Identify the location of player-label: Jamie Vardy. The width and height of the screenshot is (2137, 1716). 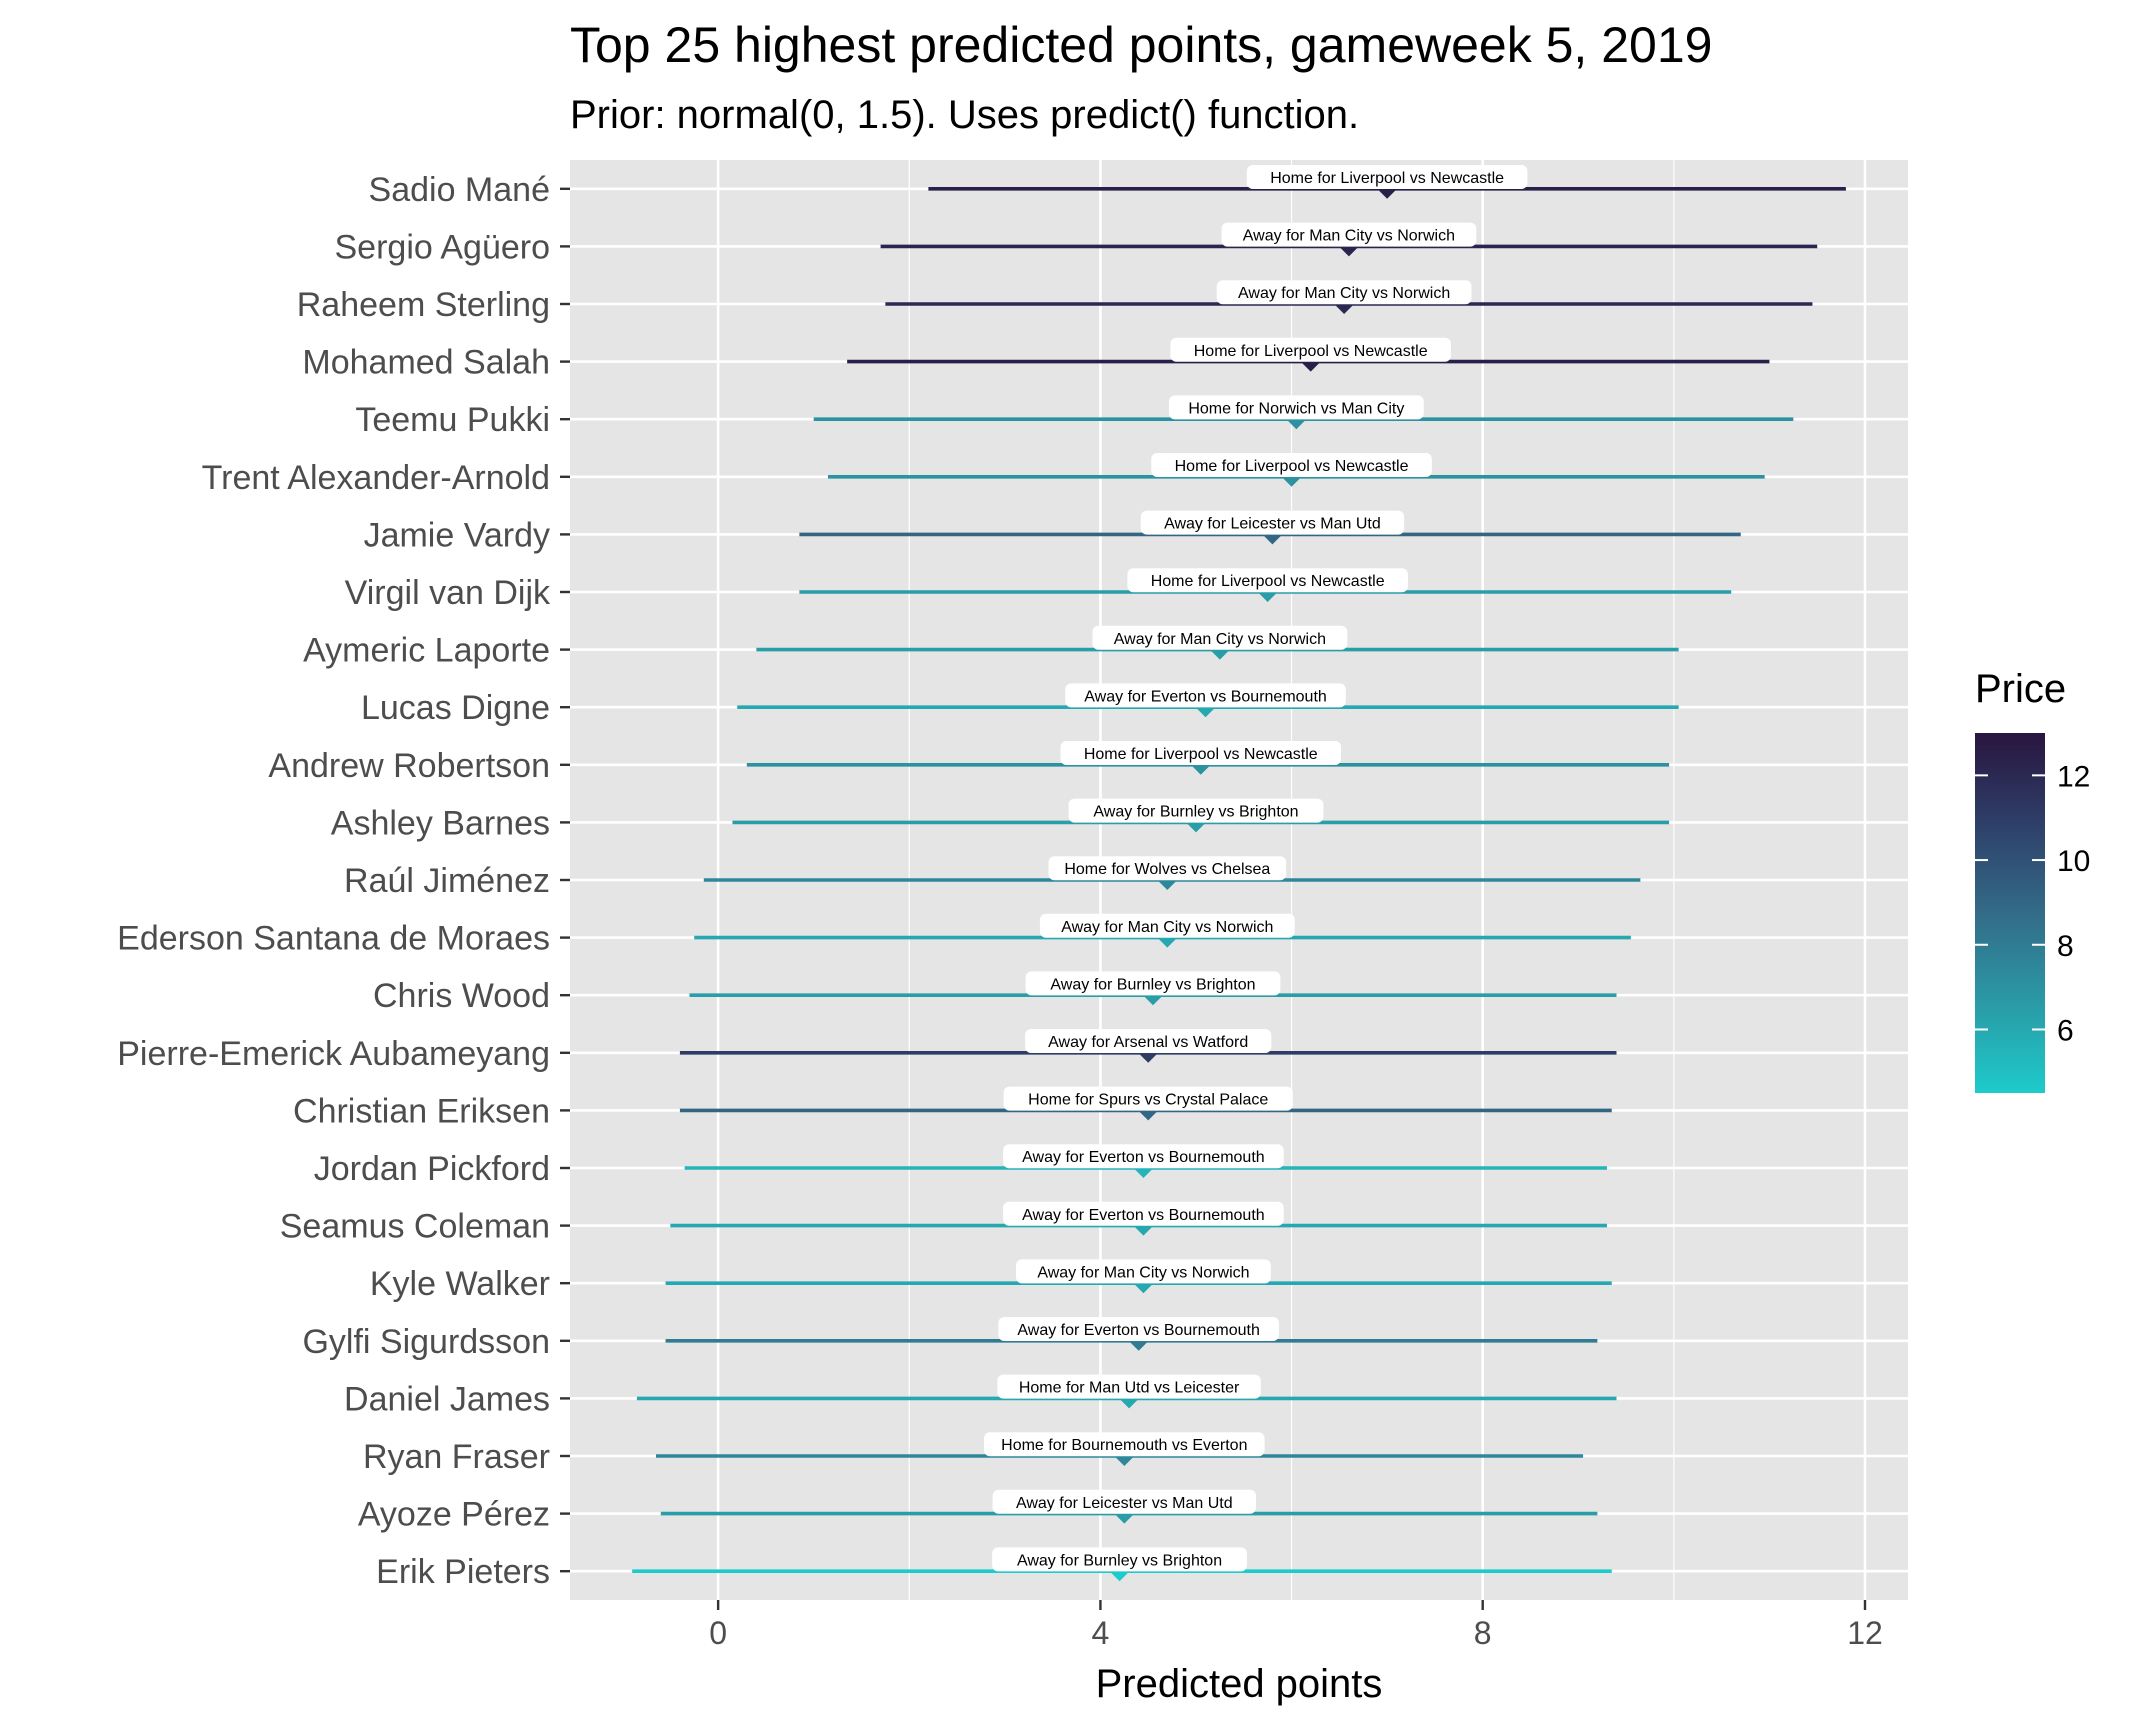
(457, 535).